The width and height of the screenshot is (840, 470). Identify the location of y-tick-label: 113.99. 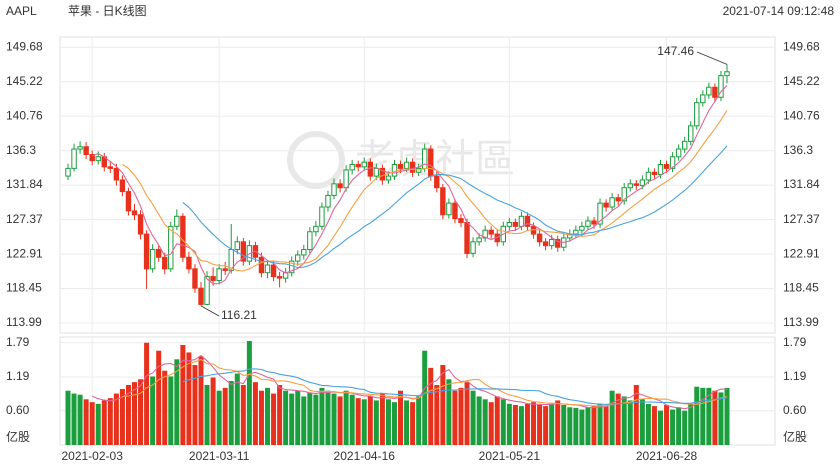
(24, 322).